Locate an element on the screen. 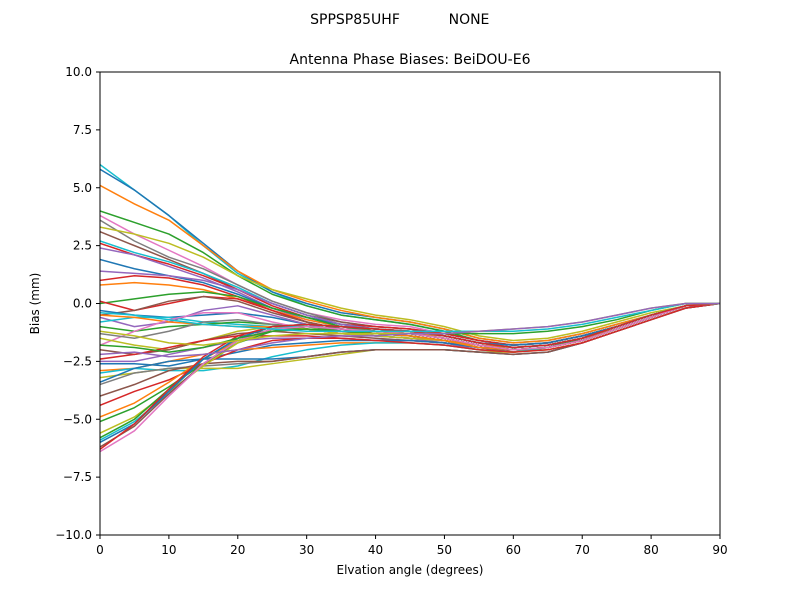  series-line-s50 is located at coordinates (410, 330).